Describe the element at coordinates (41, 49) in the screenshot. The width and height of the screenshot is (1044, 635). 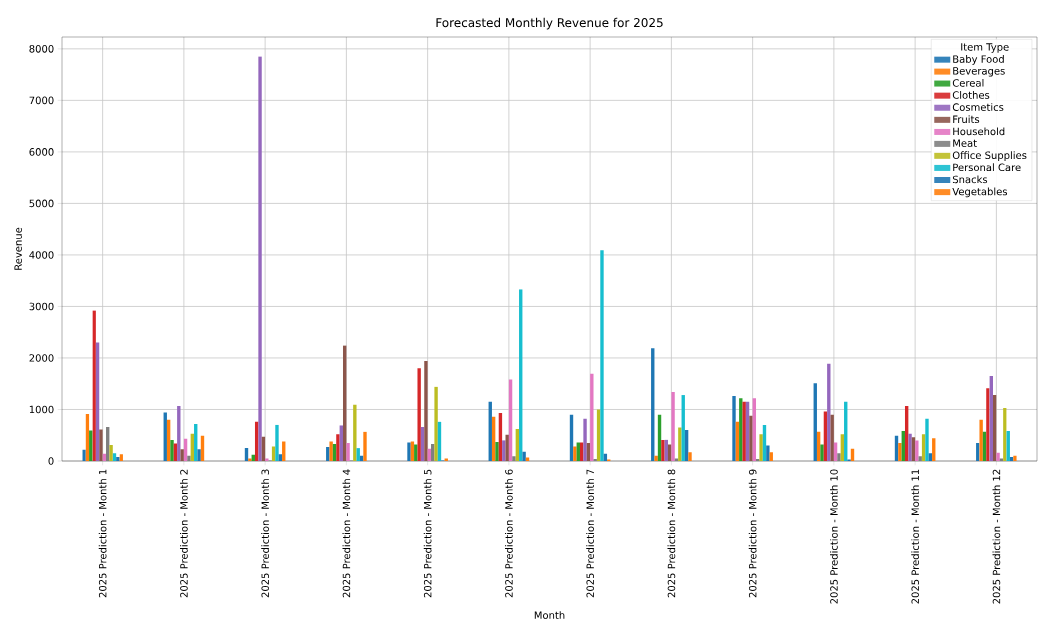
I see `y-tick-label: 8000` at that location.